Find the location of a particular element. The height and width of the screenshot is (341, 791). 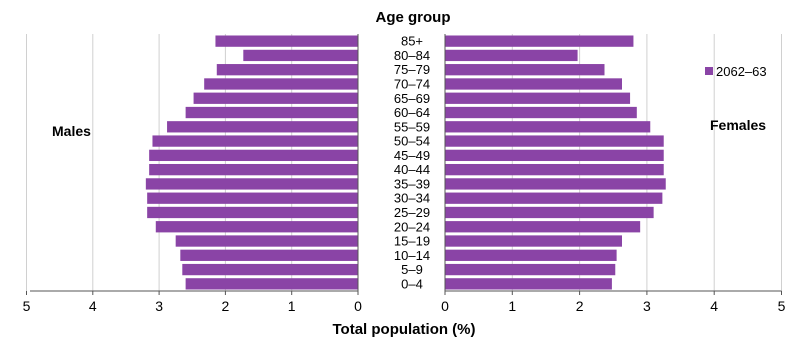

legend: 2062–63 is located at coordinates (736, 71).